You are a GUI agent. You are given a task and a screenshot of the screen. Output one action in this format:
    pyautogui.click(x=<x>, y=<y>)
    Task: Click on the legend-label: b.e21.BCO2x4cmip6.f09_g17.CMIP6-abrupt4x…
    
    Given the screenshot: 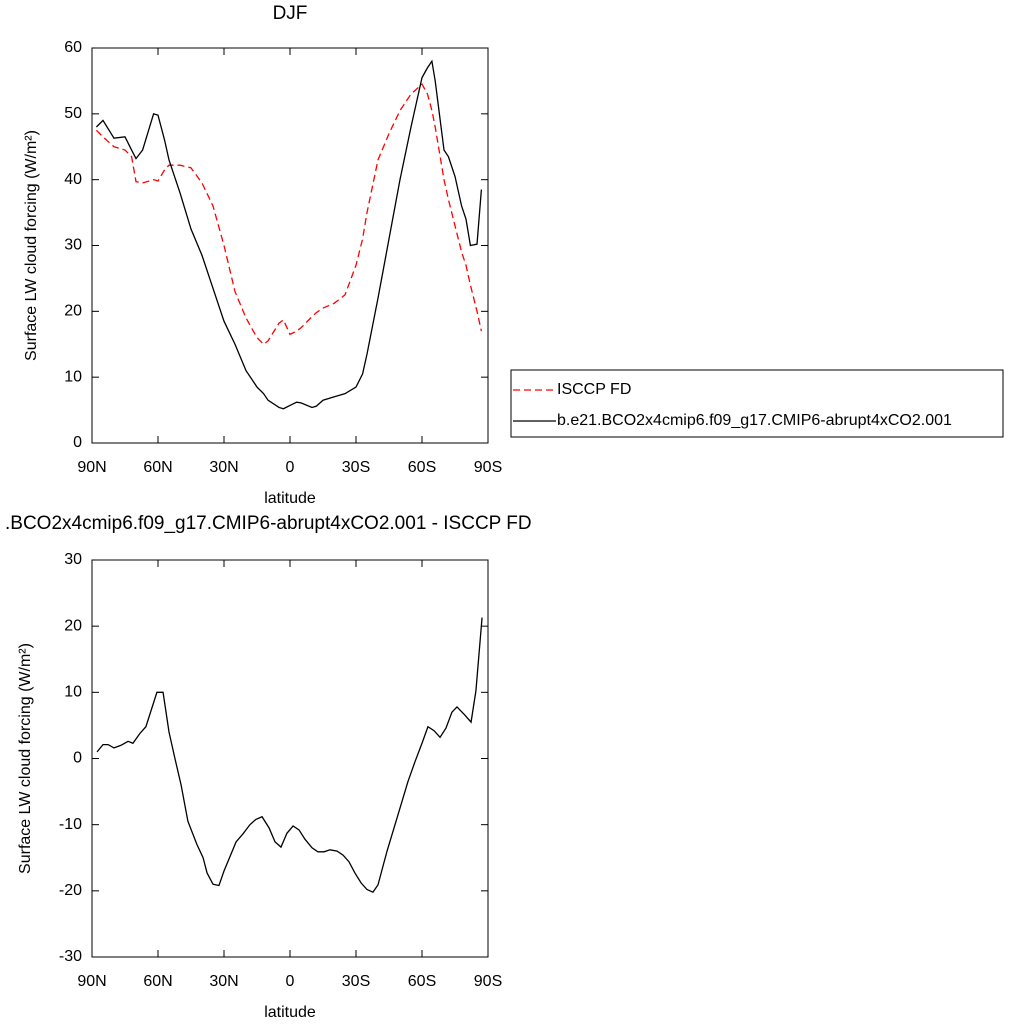 What is the action you would take?
    pyautogui.click(x=754, y=420)
    